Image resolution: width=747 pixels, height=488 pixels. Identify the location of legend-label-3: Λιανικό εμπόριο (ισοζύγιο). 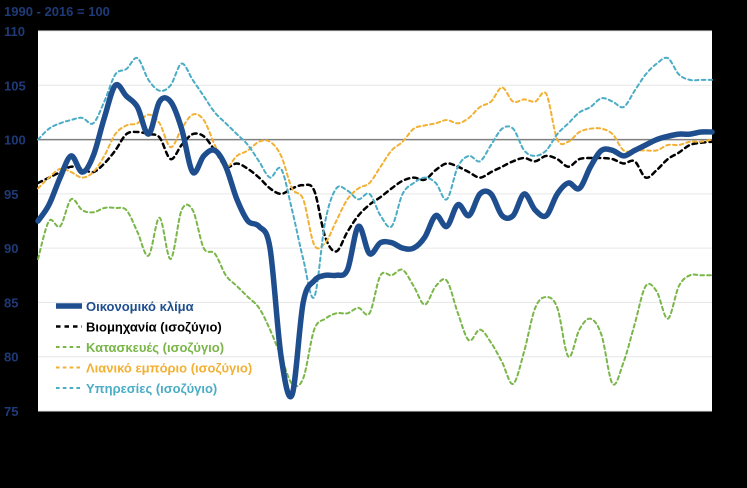
(169, 368).